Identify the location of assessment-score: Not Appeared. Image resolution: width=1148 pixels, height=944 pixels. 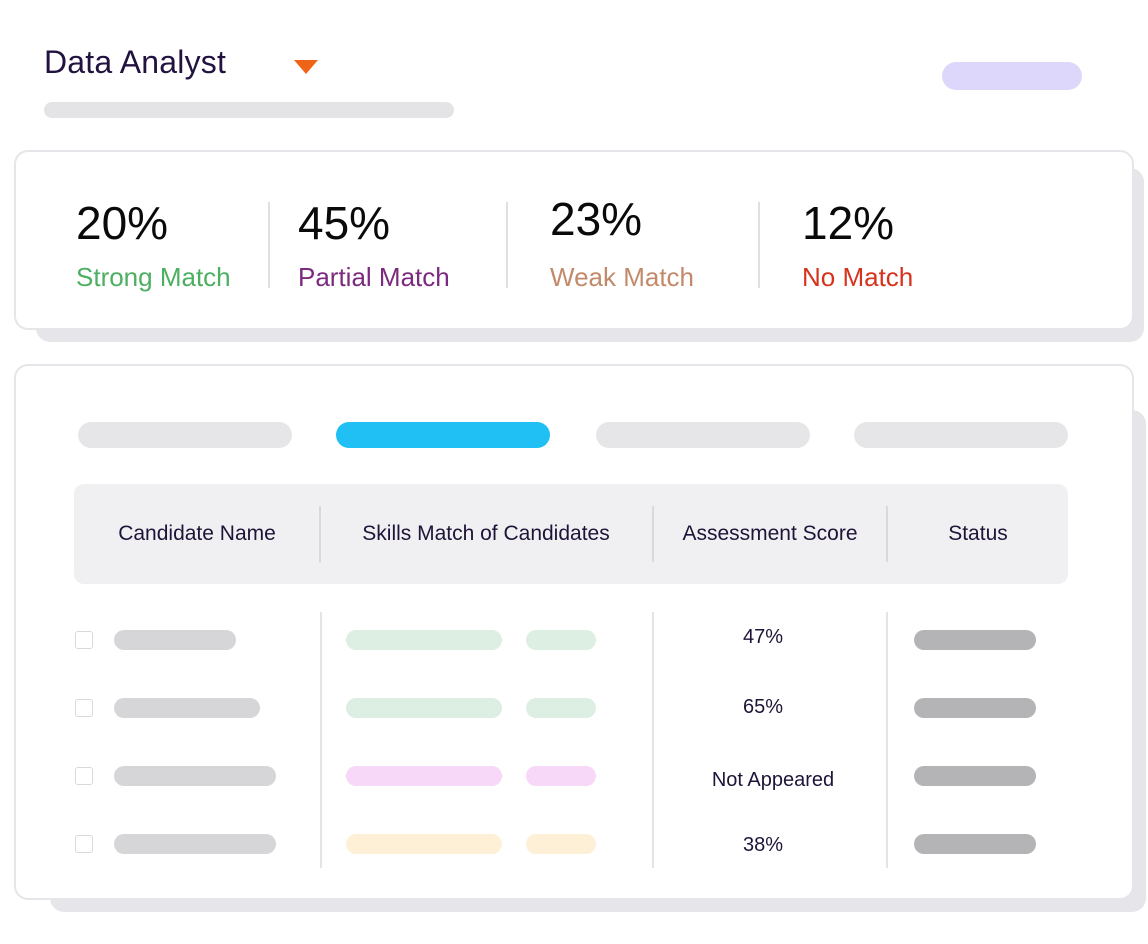
(773, 780).